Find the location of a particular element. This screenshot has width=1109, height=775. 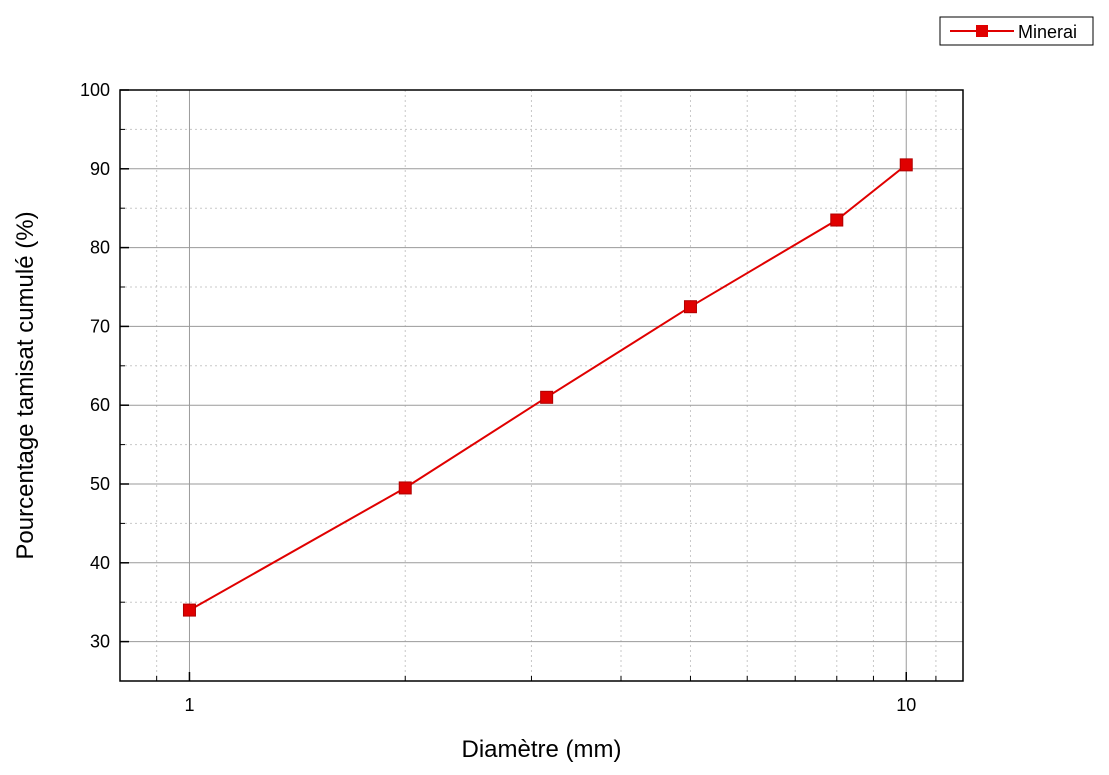

x-tick-label: 10 is located at coordinates (906, 705).